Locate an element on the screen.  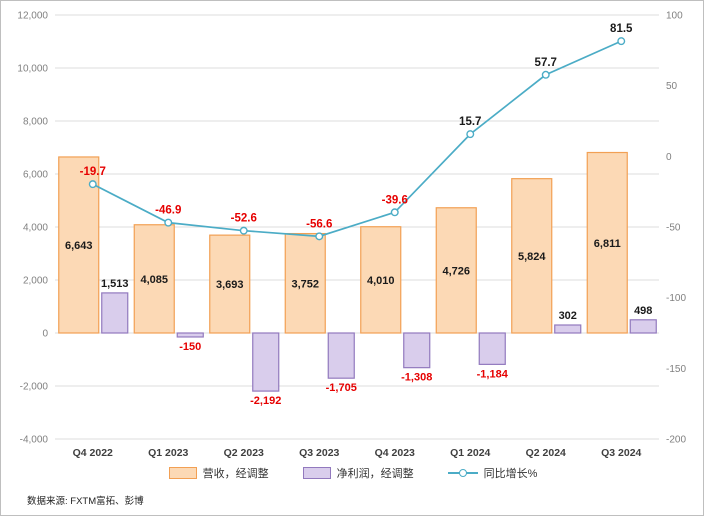
revenue-value-label: 4,010 is located at coordinates (381, 281).